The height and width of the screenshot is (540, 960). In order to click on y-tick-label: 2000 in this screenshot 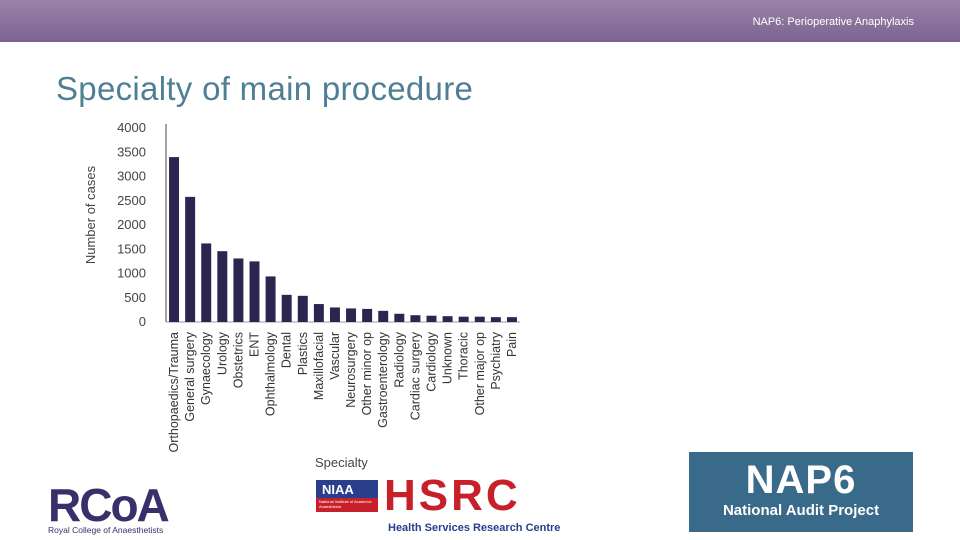, I will do `click(131, 224)`.